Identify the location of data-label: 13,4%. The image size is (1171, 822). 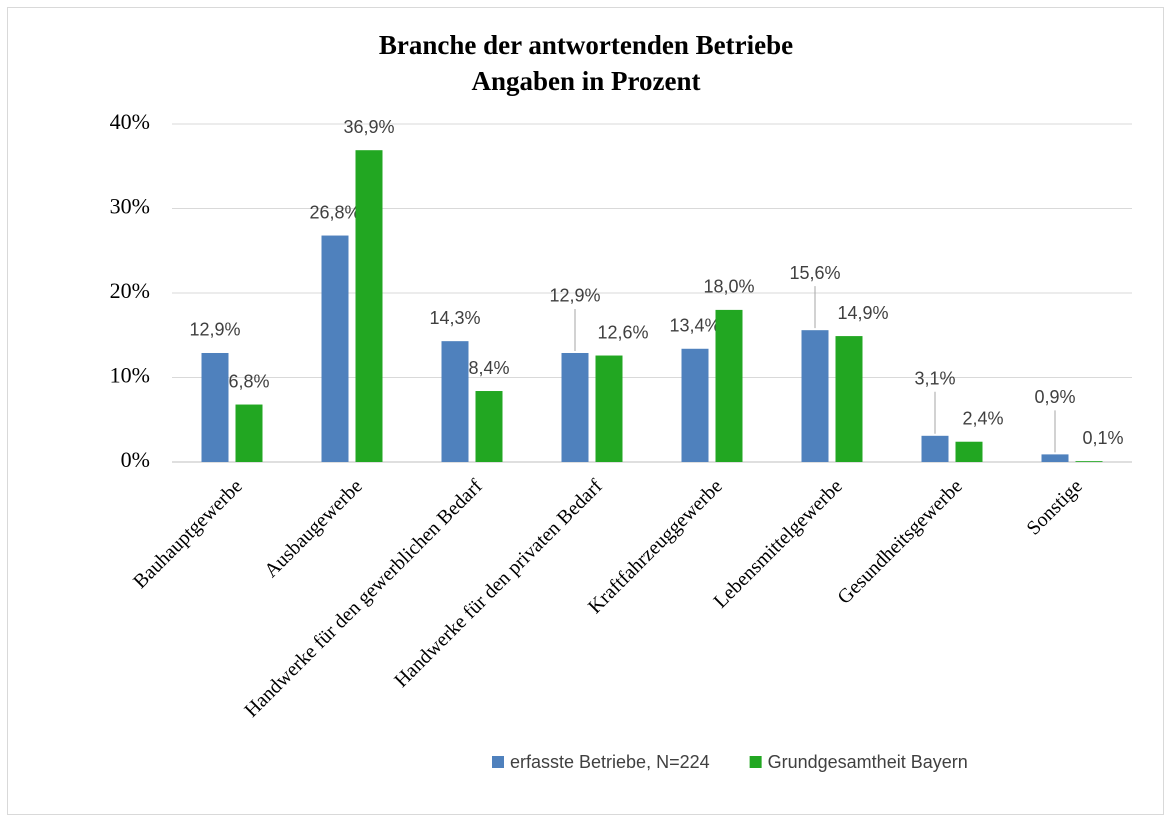
(694, 326).